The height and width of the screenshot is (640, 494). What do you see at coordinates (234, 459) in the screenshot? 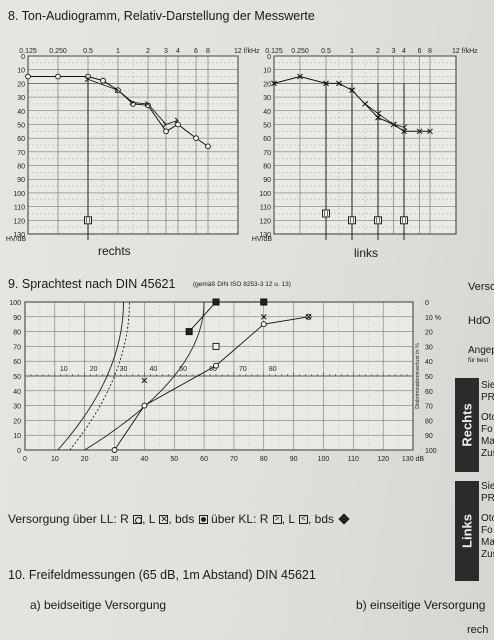
I see `x-axis-label: 70` at bounding box center [234, 459].